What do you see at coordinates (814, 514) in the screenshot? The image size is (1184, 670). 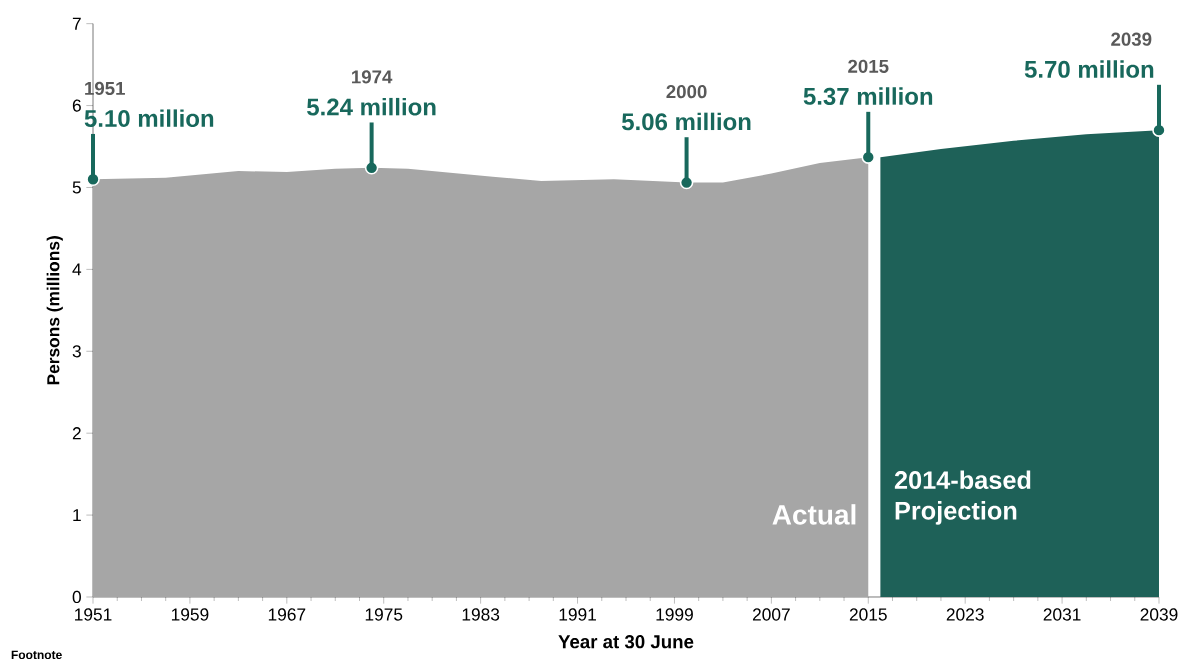 I see `series-label: Actual` at bounding box center [814, 514].